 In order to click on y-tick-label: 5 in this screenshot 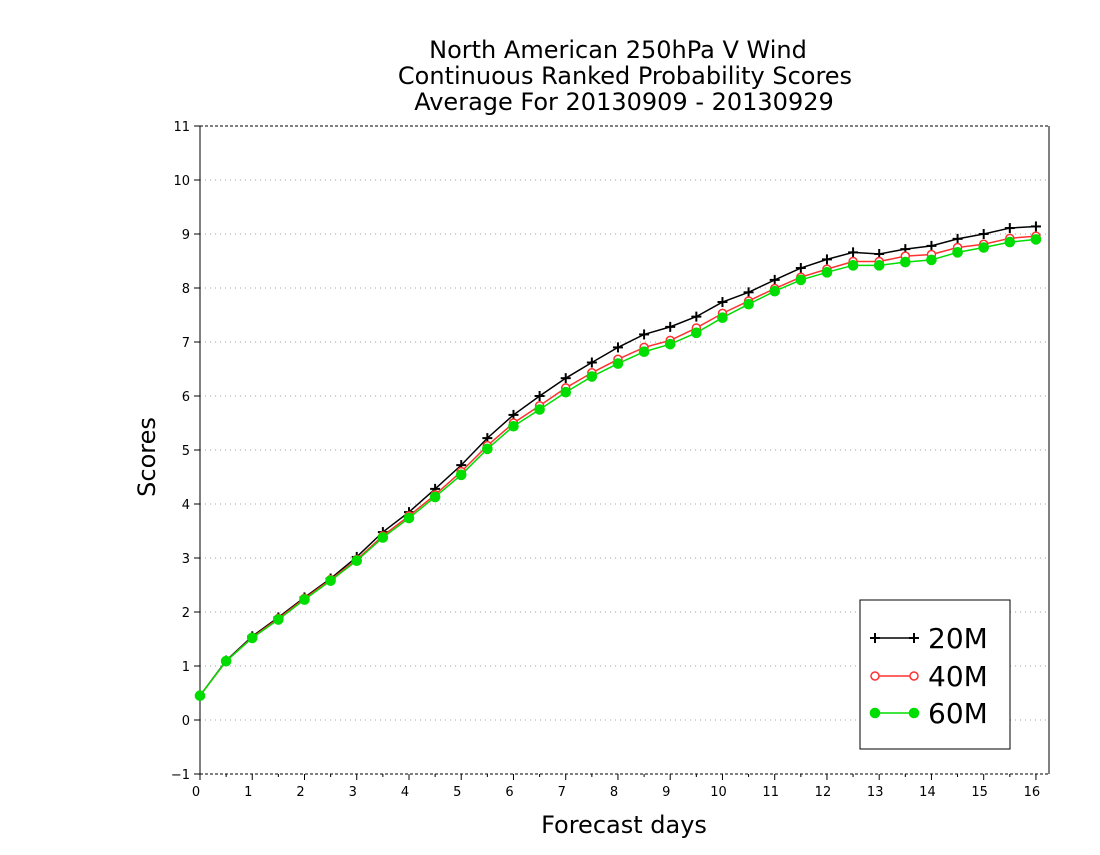, I will do `click(186, 451)`.